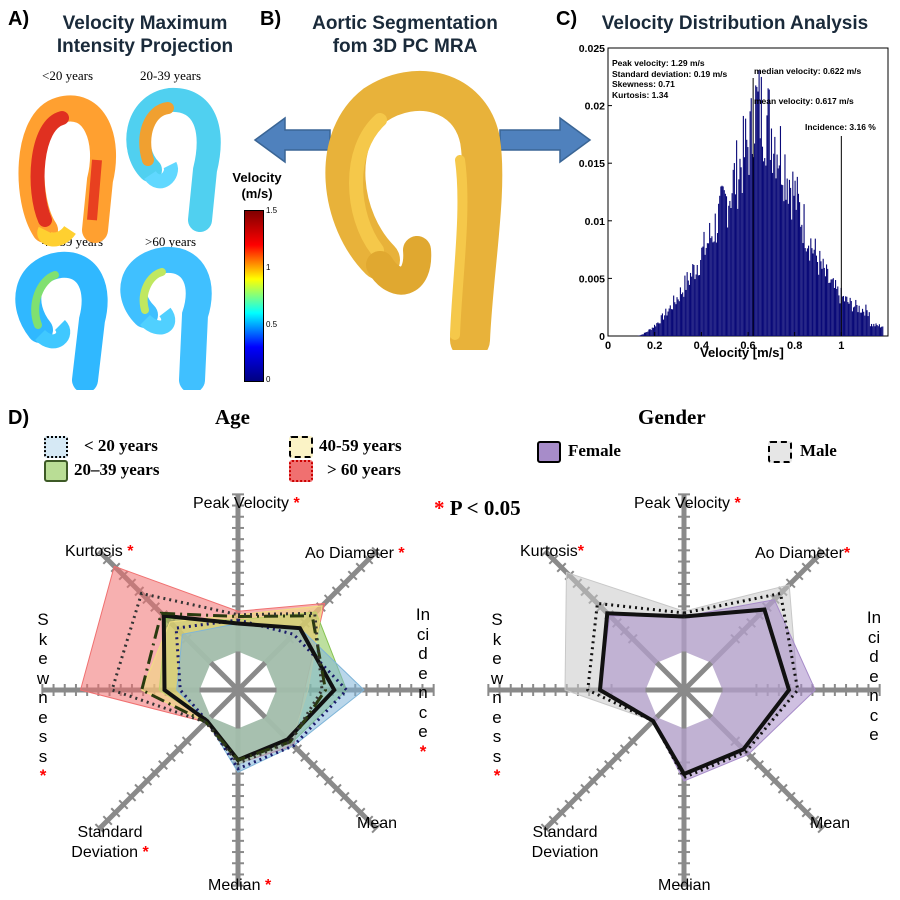  Describe the element at coordinates (171, 75) in the screenshot. I see `mip-label-20-39: 20-39 years` at that location.